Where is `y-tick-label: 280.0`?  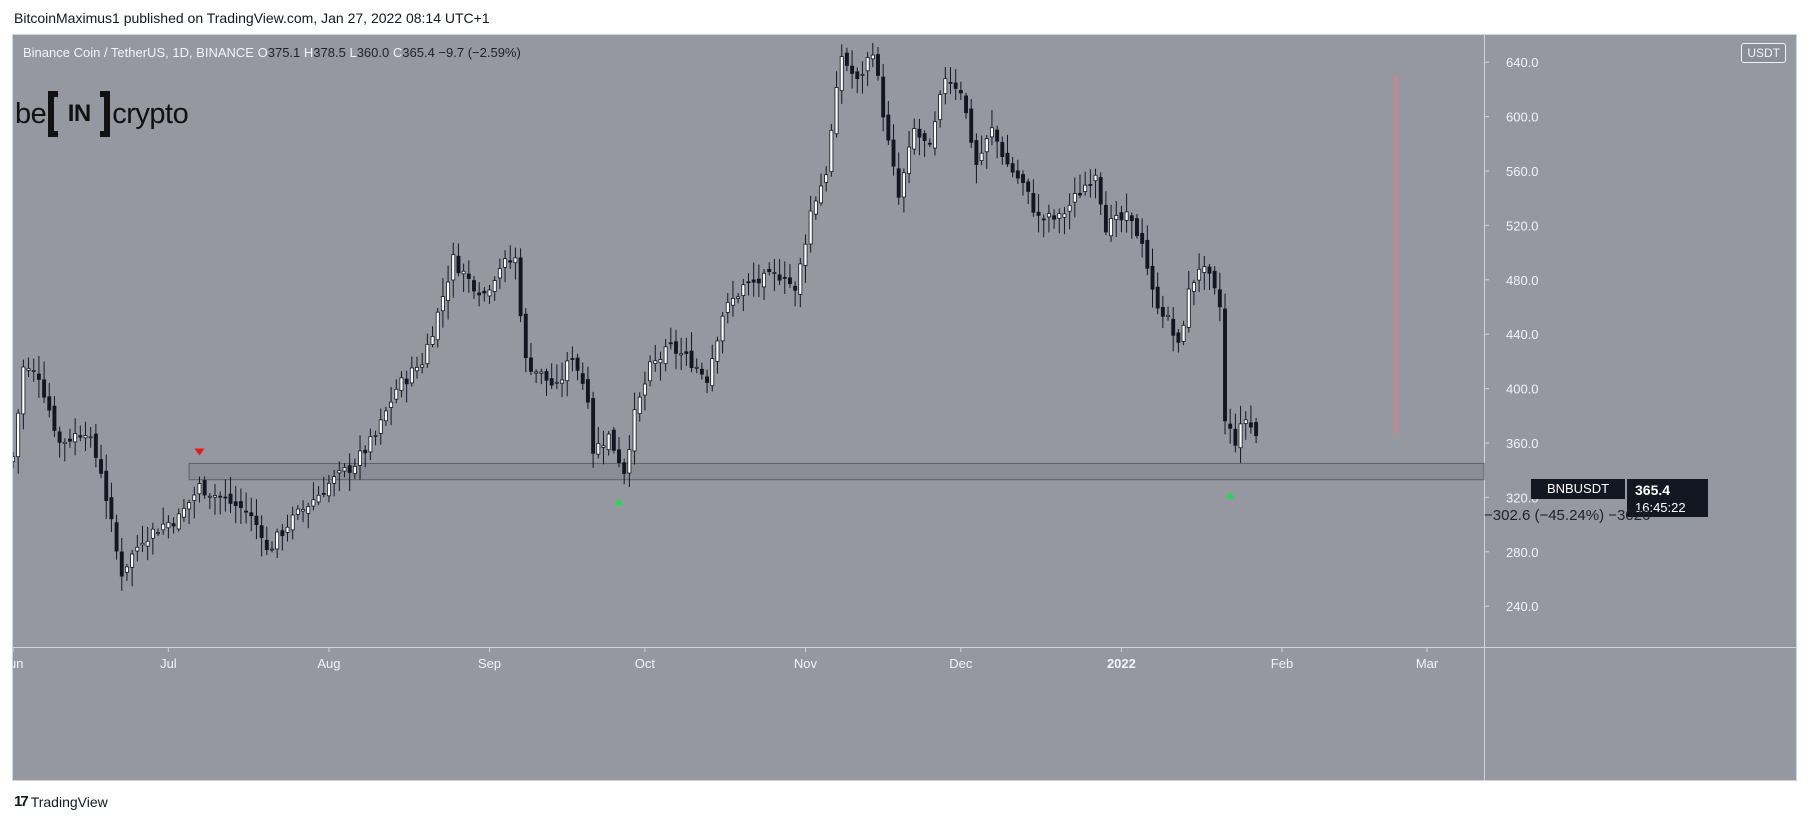 y-tick-label: 280.0 is located at coordinates (1522, 552).